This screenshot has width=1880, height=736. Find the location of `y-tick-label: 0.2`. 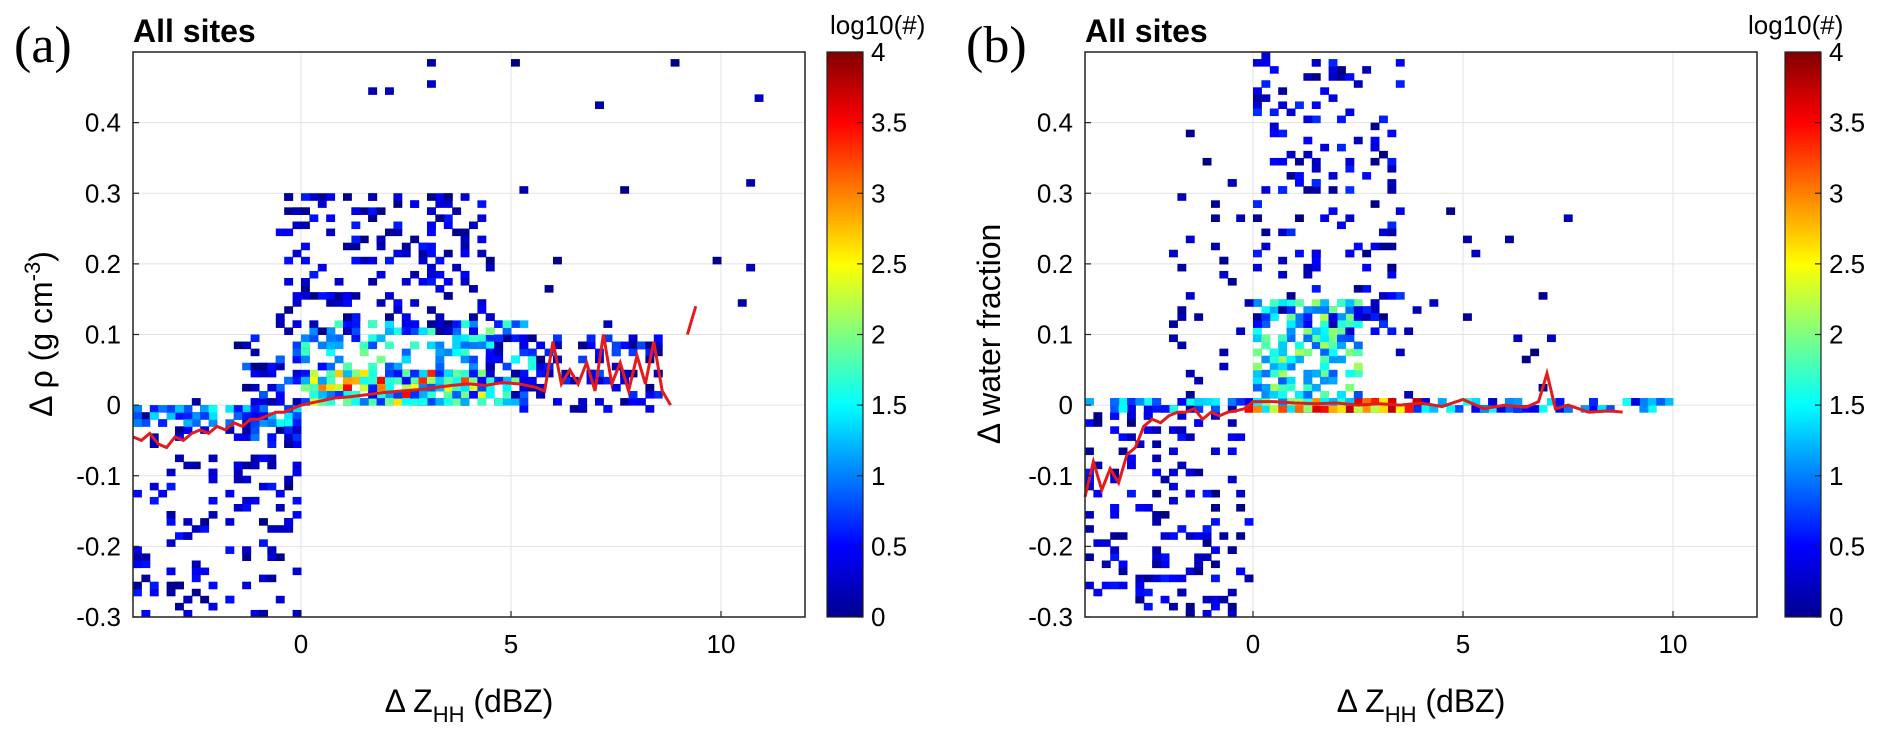

y-tick-label: 0.2 is located at coordinates (1055, 264).